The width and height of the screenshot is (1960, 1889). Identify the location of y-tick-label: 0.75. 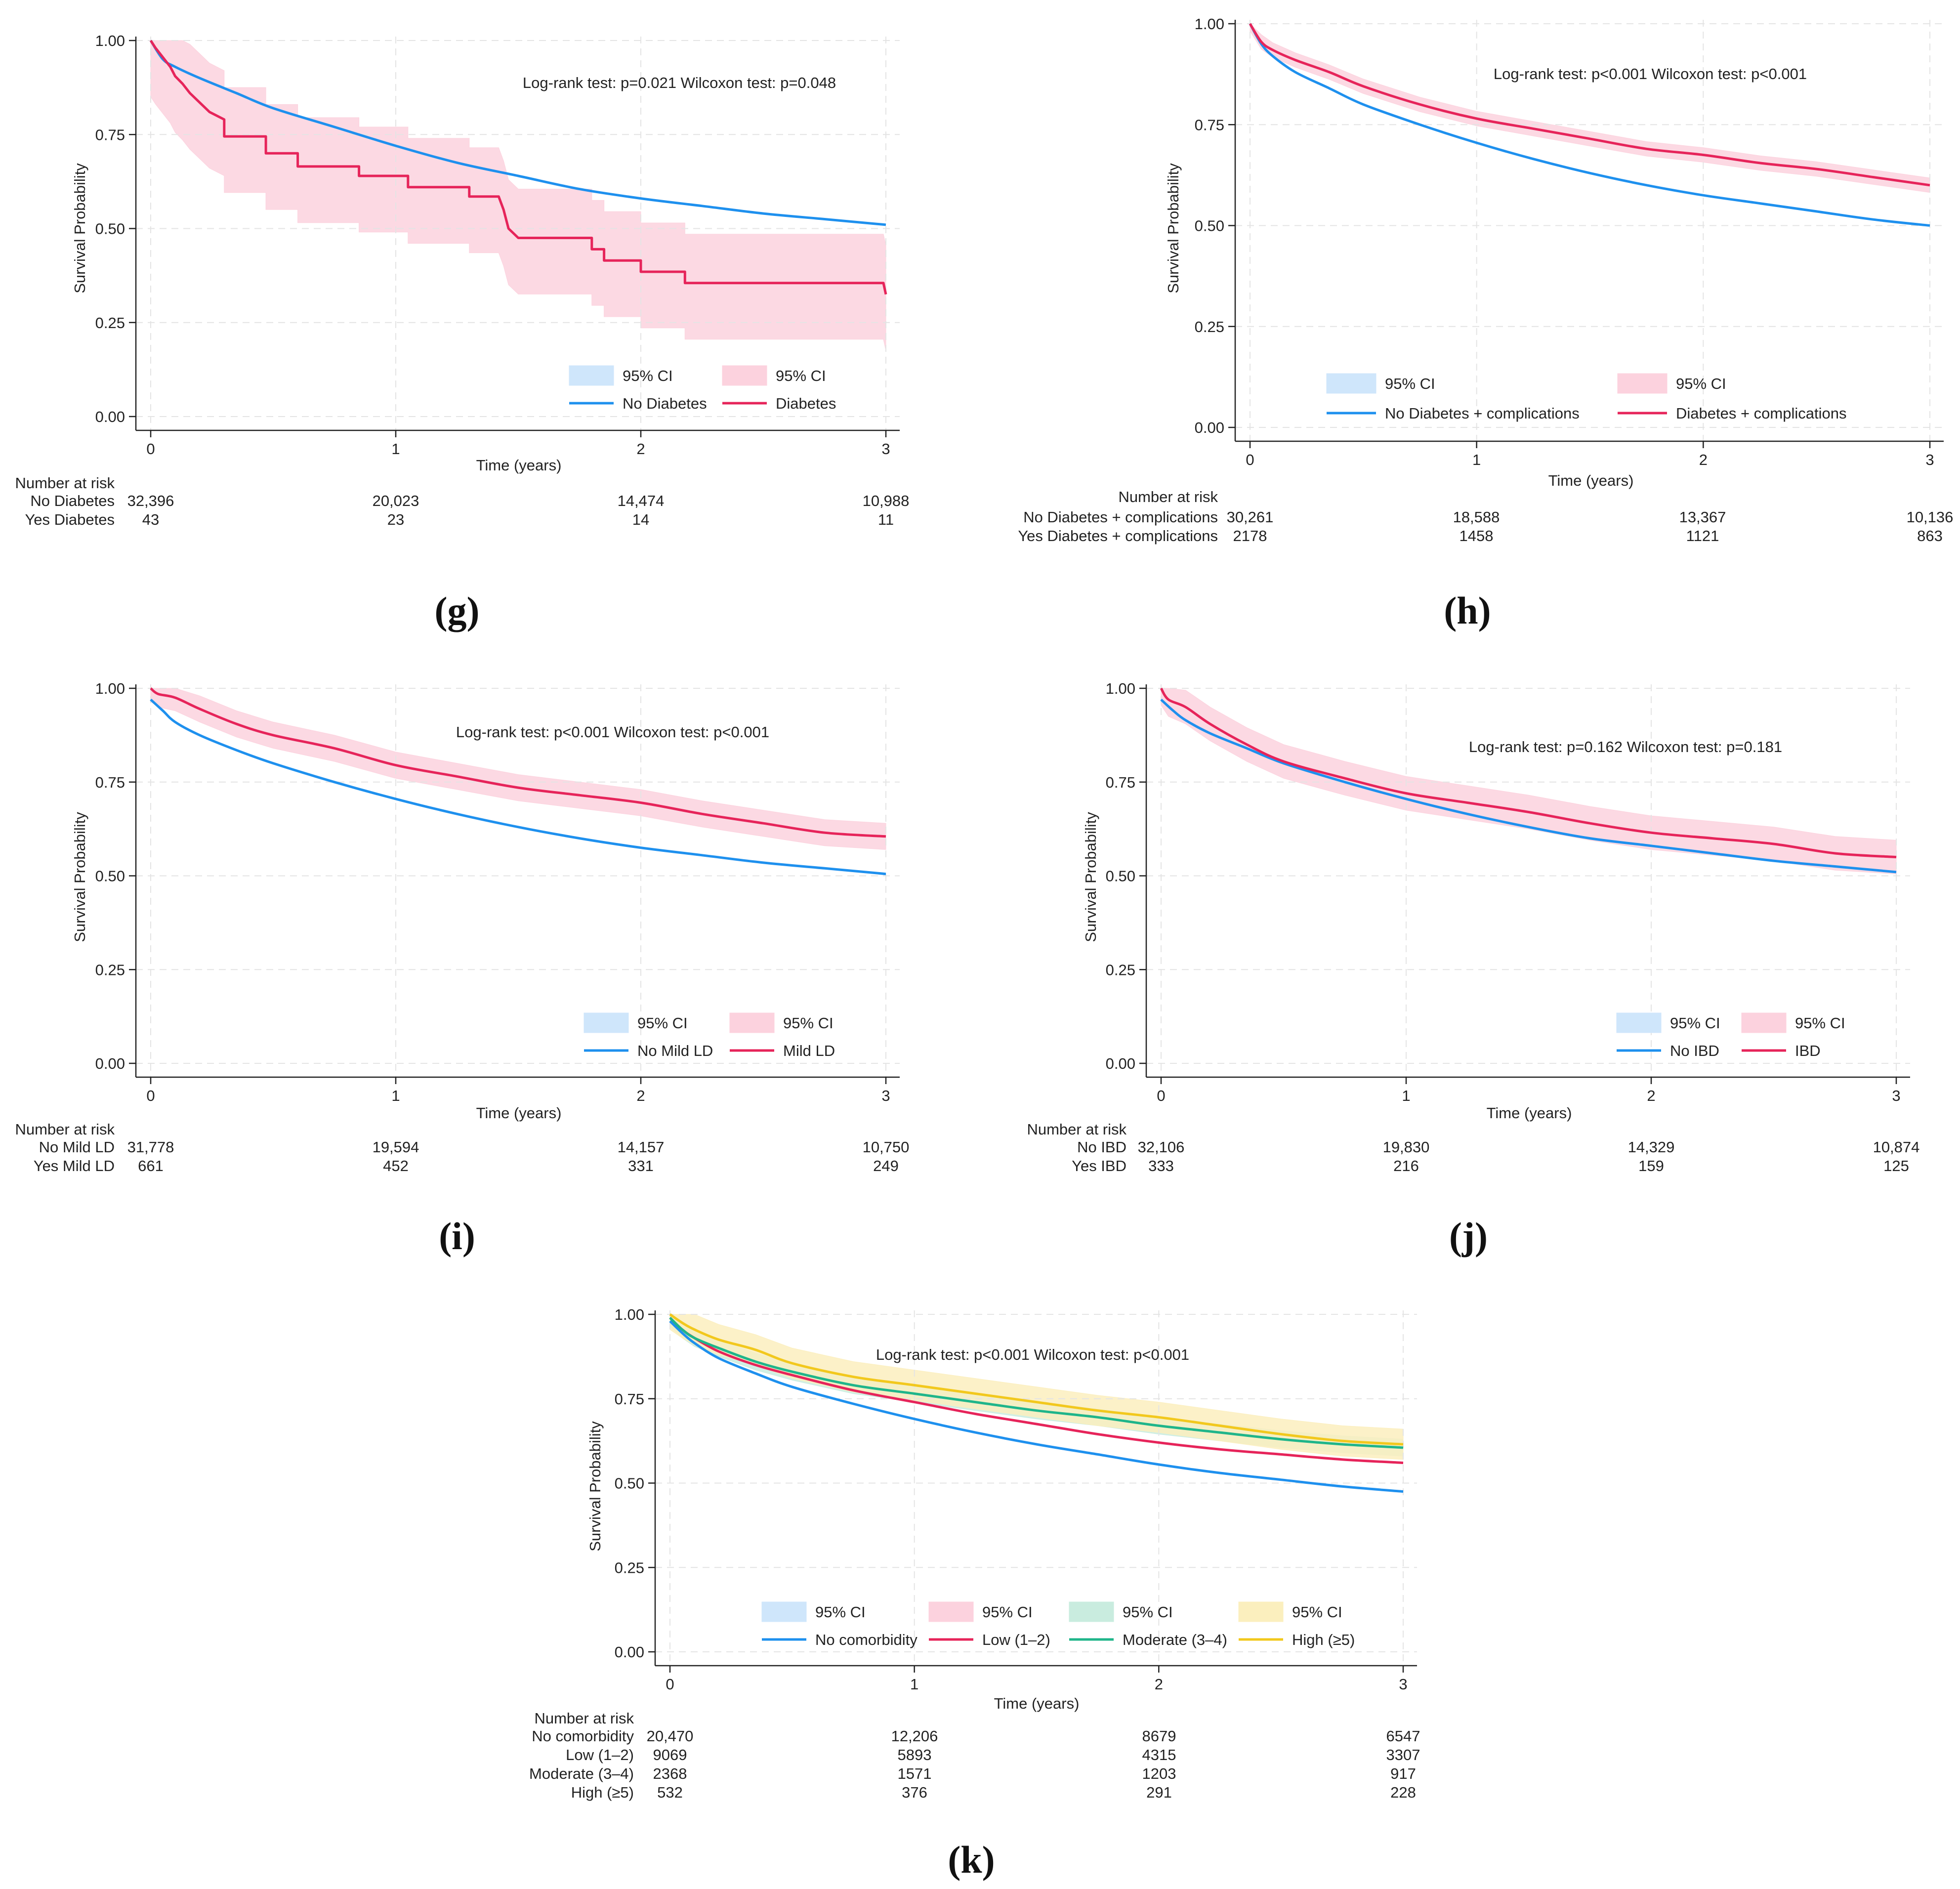
(110, 782).